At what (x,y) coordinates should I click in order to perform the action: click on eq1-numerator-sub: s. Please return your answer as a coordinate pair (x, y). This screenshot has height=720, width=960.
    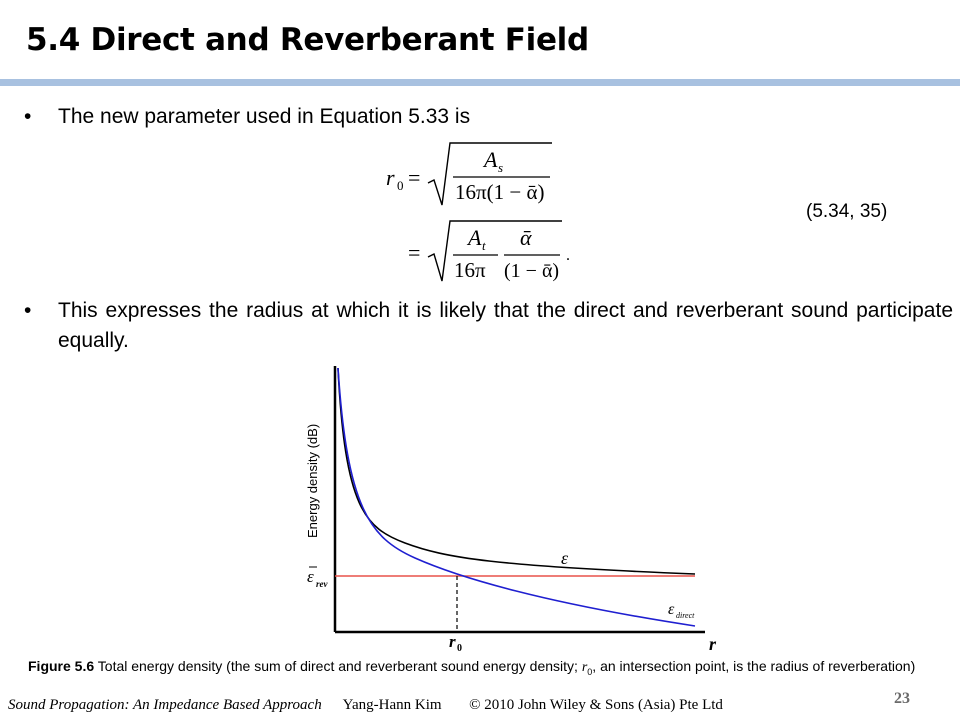
    Looking at the image, I should click on (500, 167).